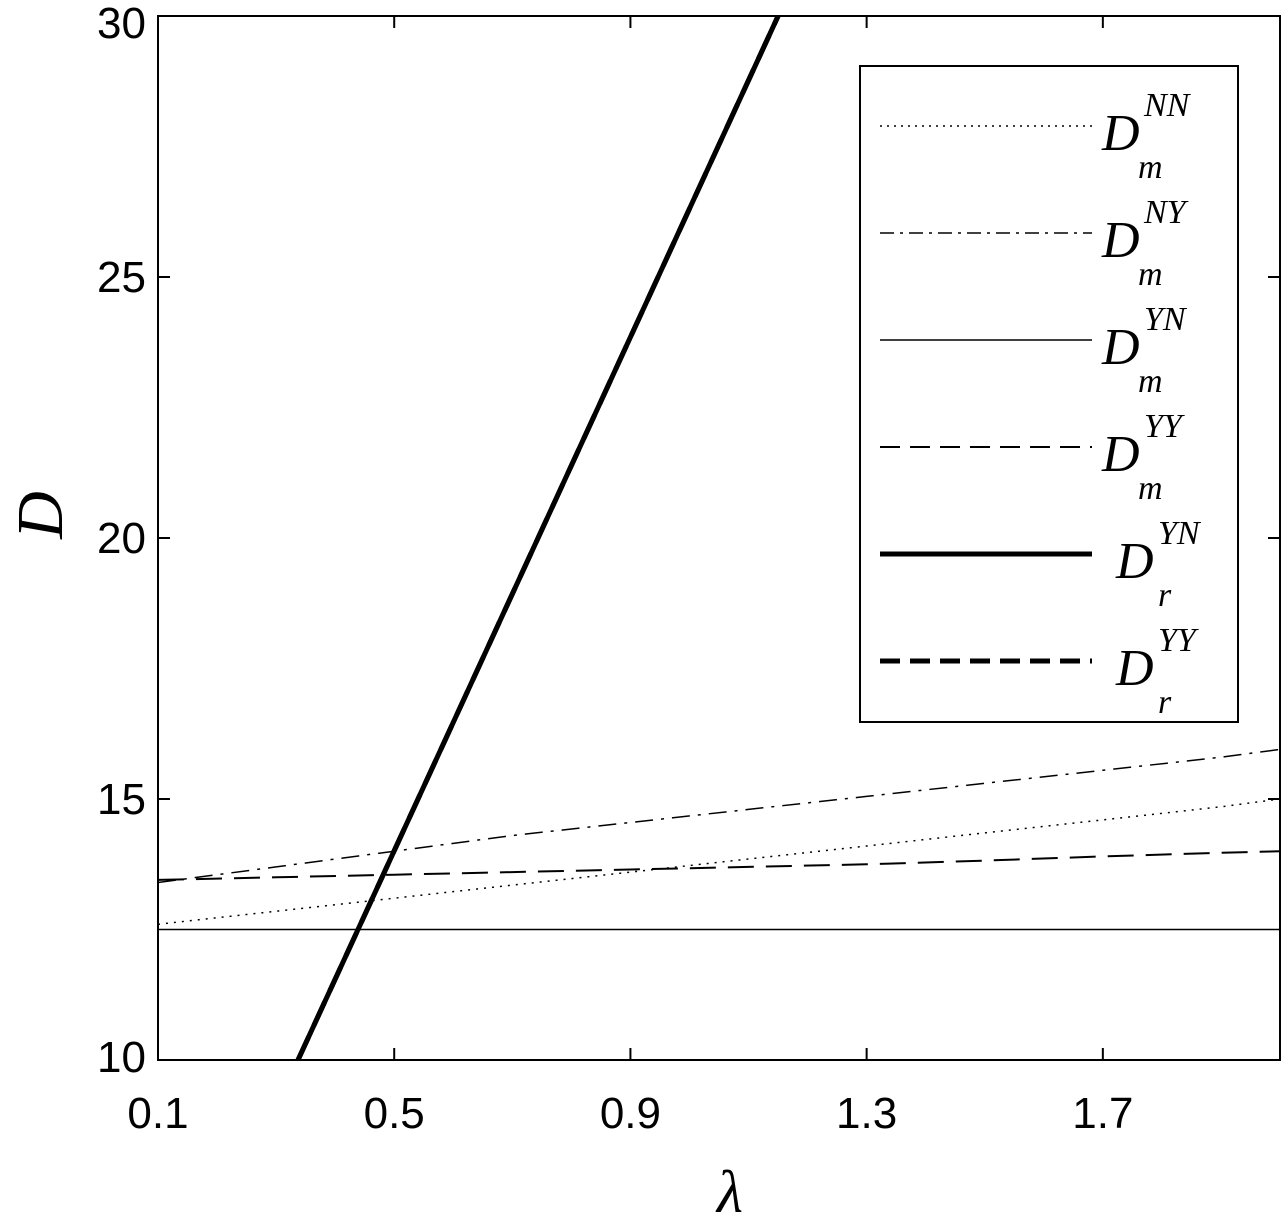  What do you see at coordinates (630, 1113) in the screenshot?
I see `x-tick-label: 0.9` at bounding box center [630, 1113].